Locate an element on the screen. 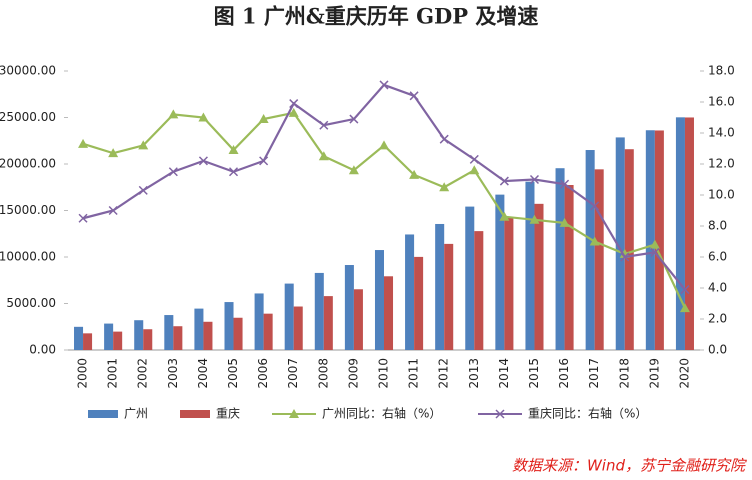 This screenshot has height=480, width=752. y2-tick-label: 2.0 is located at coordinates (717, 319).